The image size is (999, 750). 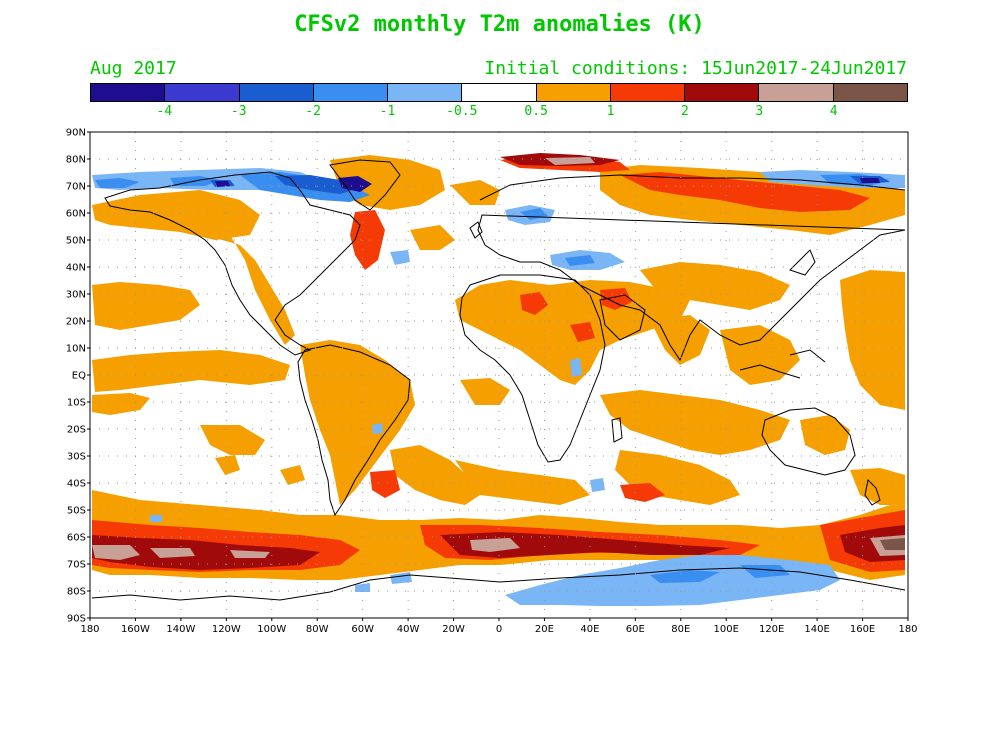 What do you see at coordinates (271, 629) in the screenshot?
I see `longitude-label: 100W` at bounding box center [271, 629].